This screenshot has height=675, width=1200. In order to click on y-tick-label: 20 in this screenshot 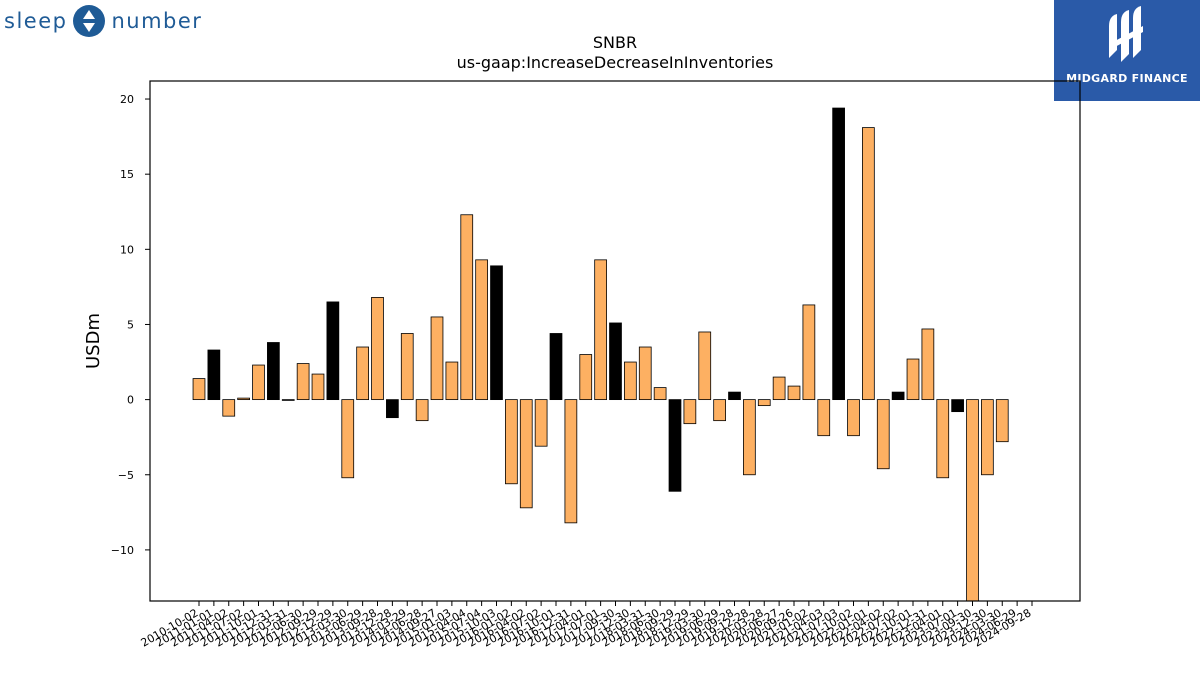, I will do `click(127, 99)`.